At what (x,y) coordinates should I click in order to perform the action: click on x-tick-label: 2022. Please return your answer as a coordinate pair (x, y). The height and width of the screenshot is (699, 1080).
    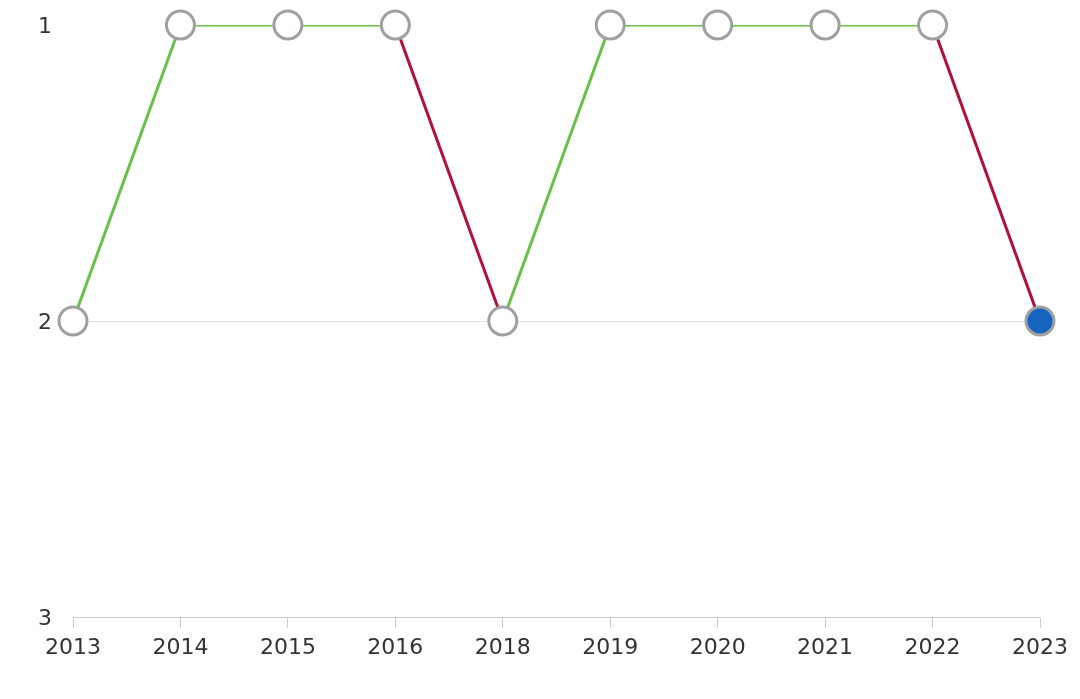
    Looking at the image, I should click on (932, 647).